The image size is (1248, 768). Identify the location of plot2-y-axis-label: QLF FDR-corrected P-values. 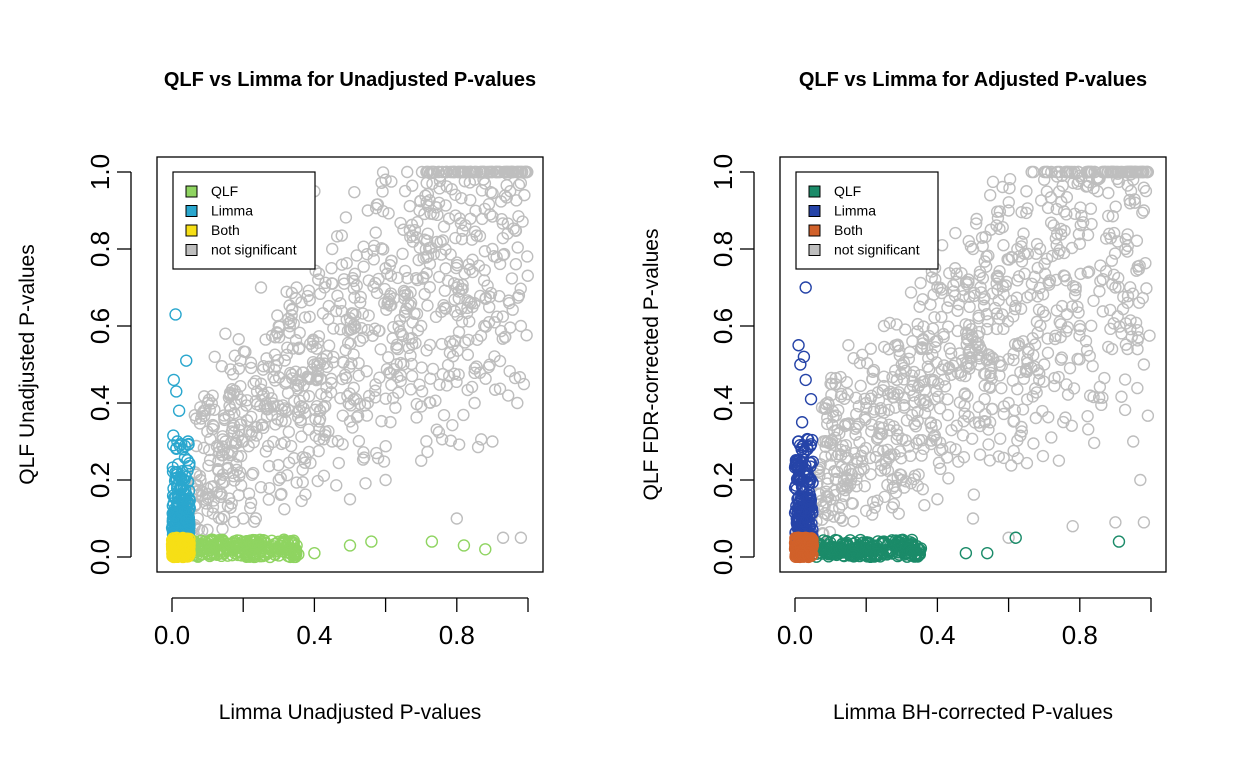
(651, 365).